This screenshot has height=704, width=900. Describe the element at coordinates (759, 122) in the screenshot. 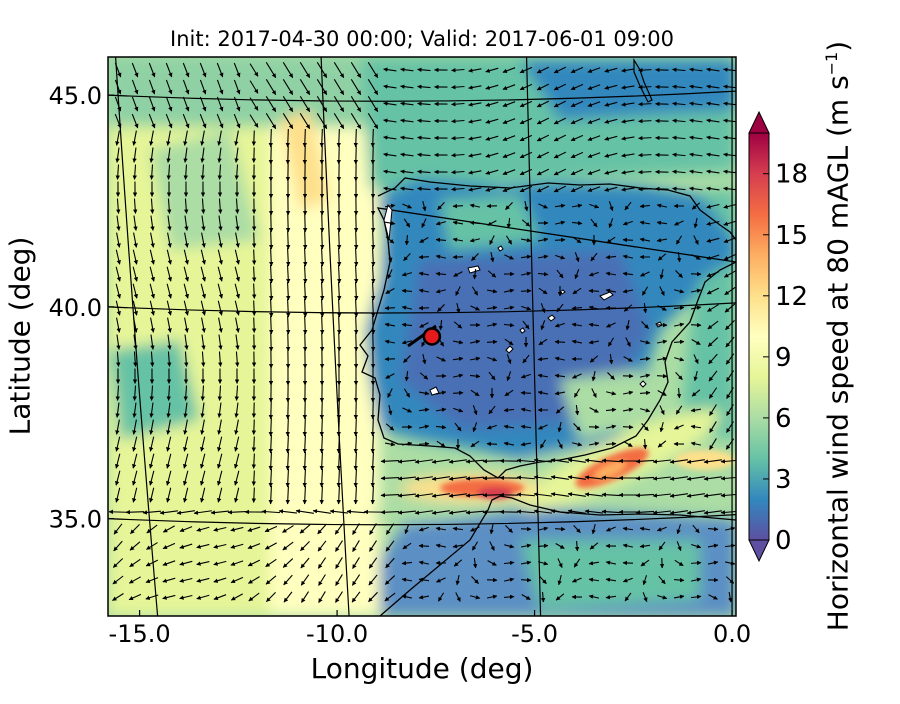

I see `colorbar-extend-max` at that location.